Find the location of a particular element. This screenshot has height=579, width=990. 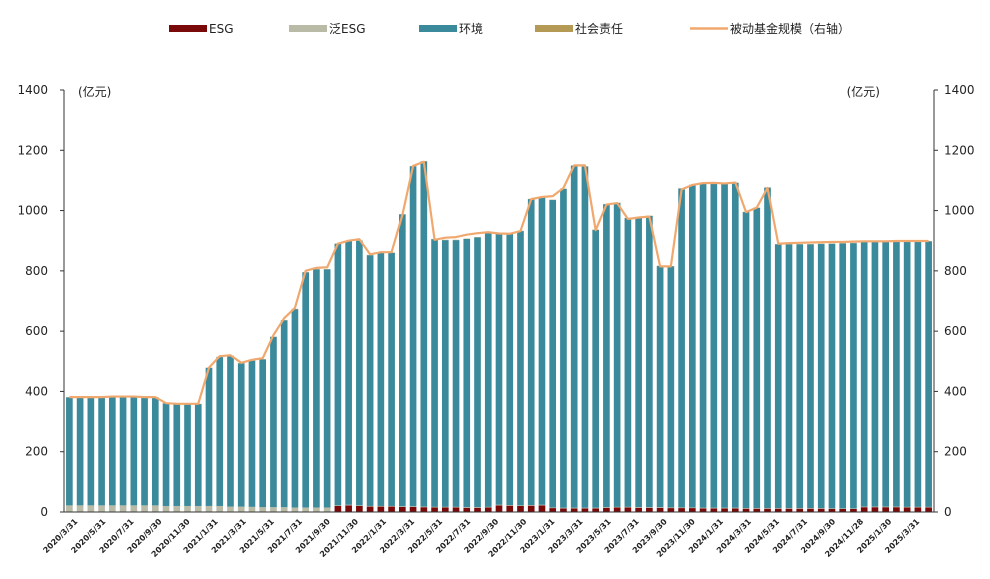

legend-label: 被动基金规模（右轴） is located at coordinates (790, 28).